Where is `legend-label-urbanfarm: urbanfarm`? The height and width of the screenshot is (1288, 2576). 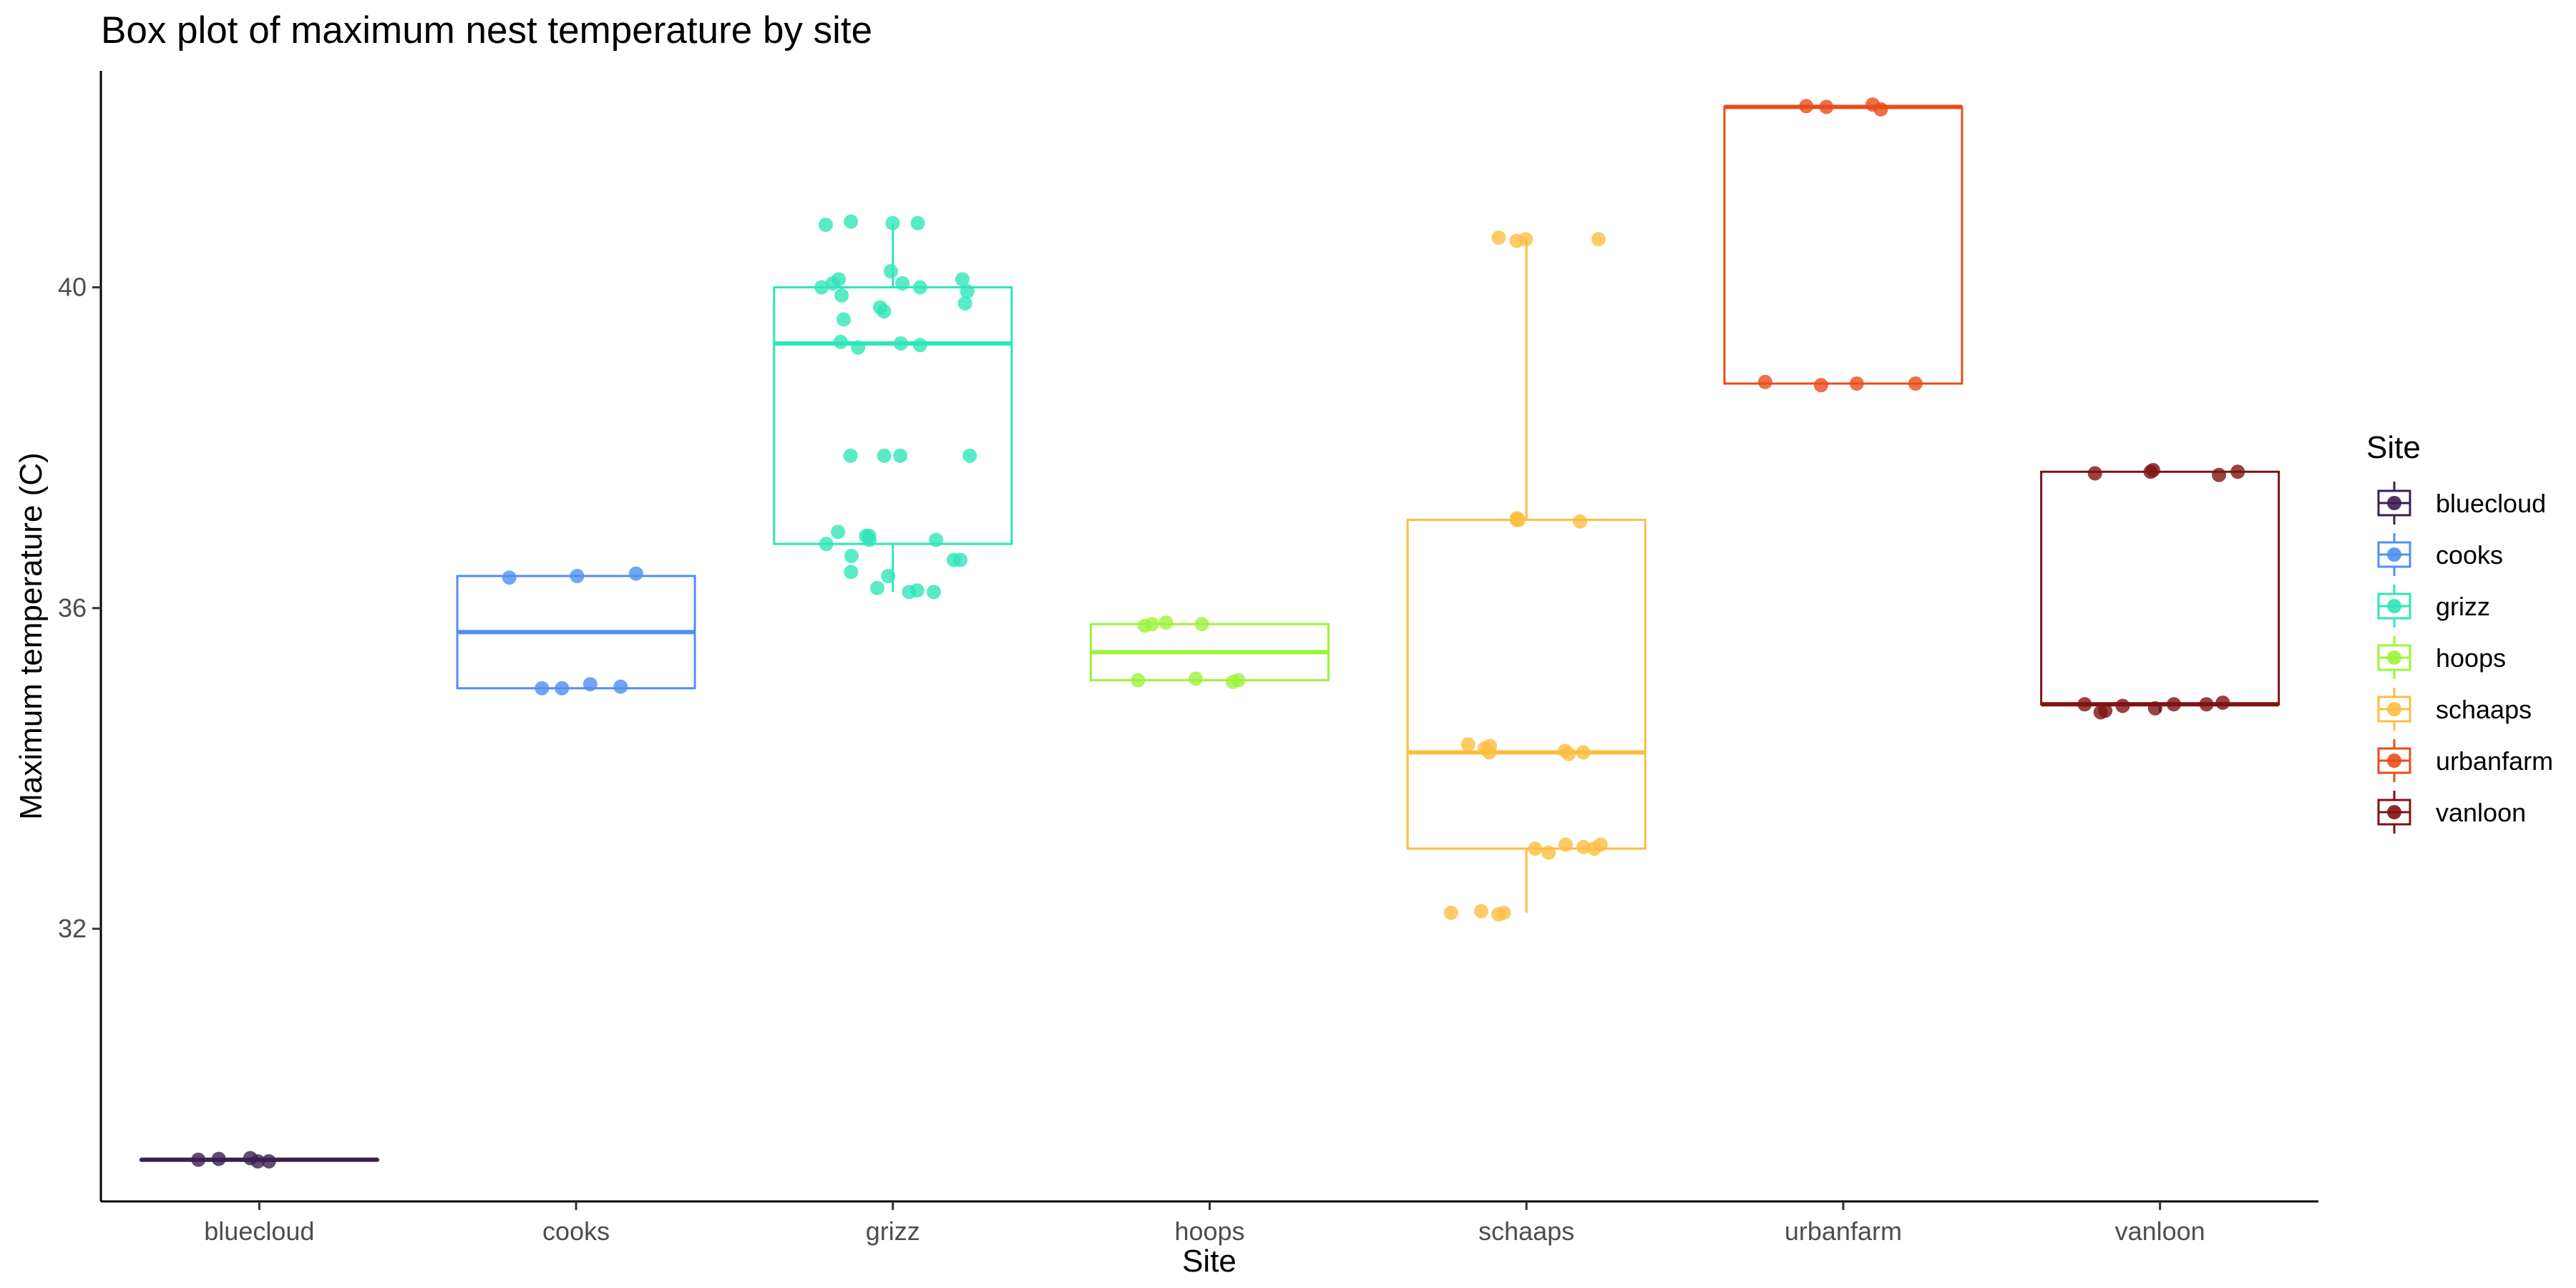
legend-label-urbanfarm: urbanfarm is located at coordinates (2494, 761).